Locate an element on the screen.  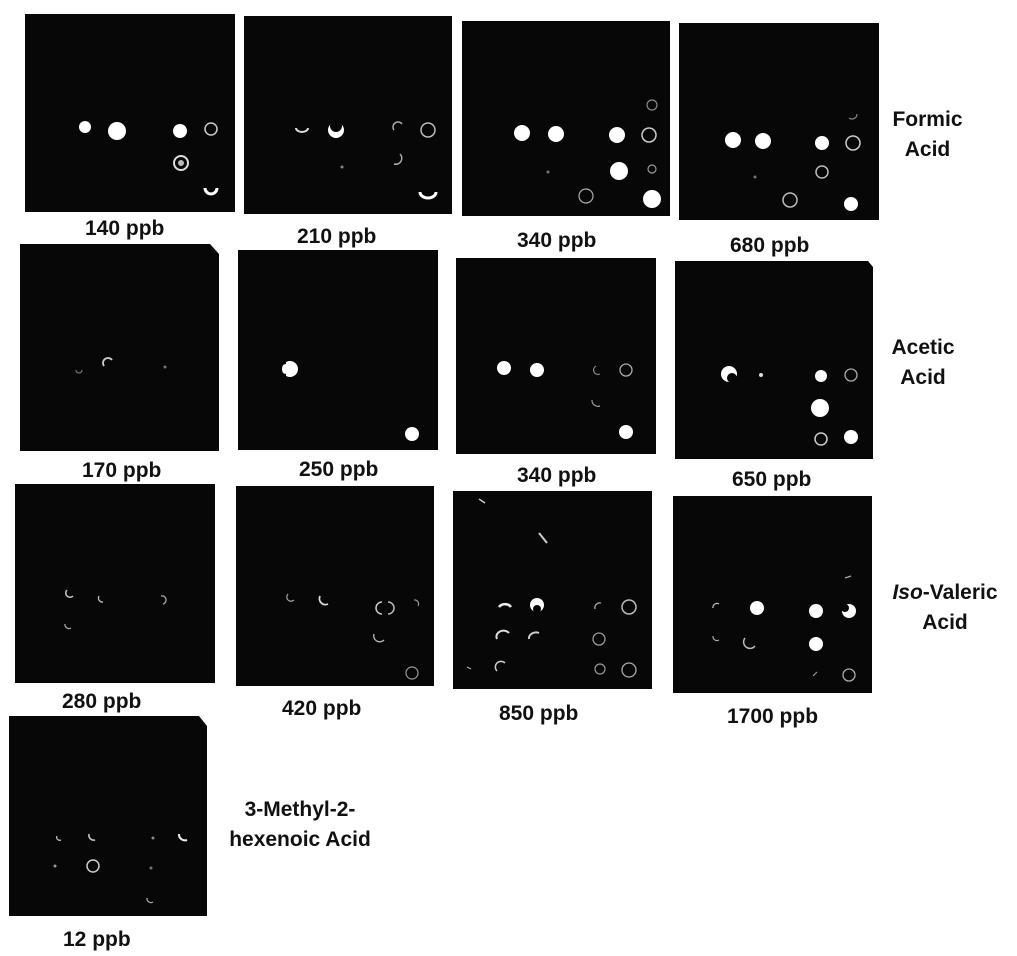
concentration-label: 12 ppb is located at coordinates (97, 939).